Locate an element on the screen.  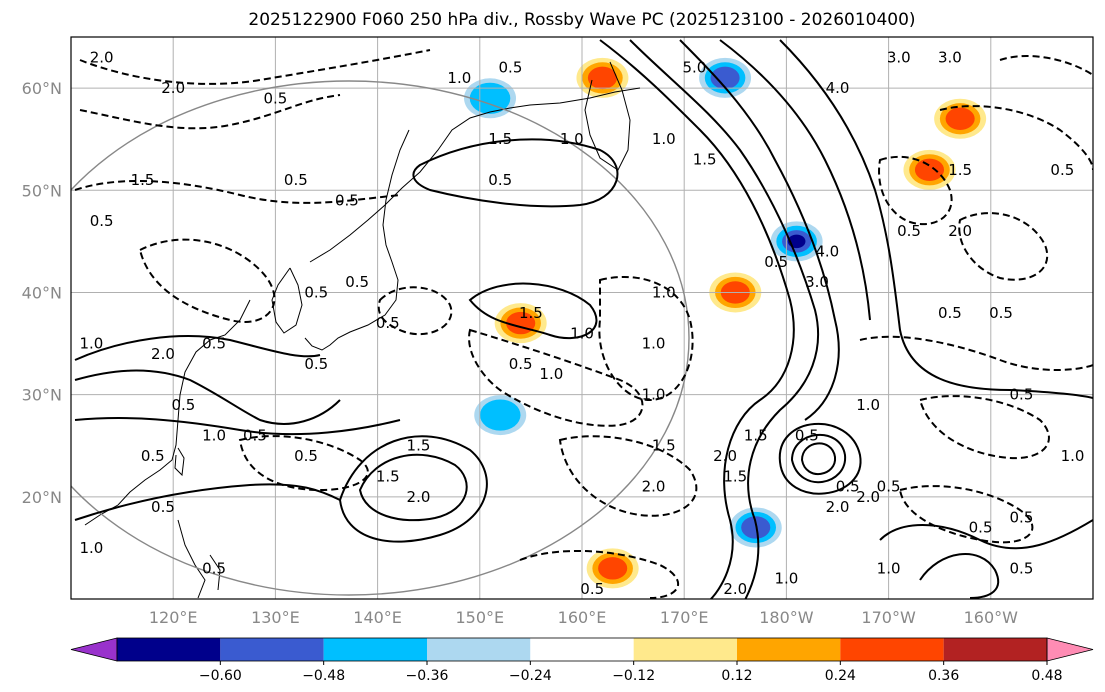
contour-label-14: 4.0 is located at coordinates (838, 88).